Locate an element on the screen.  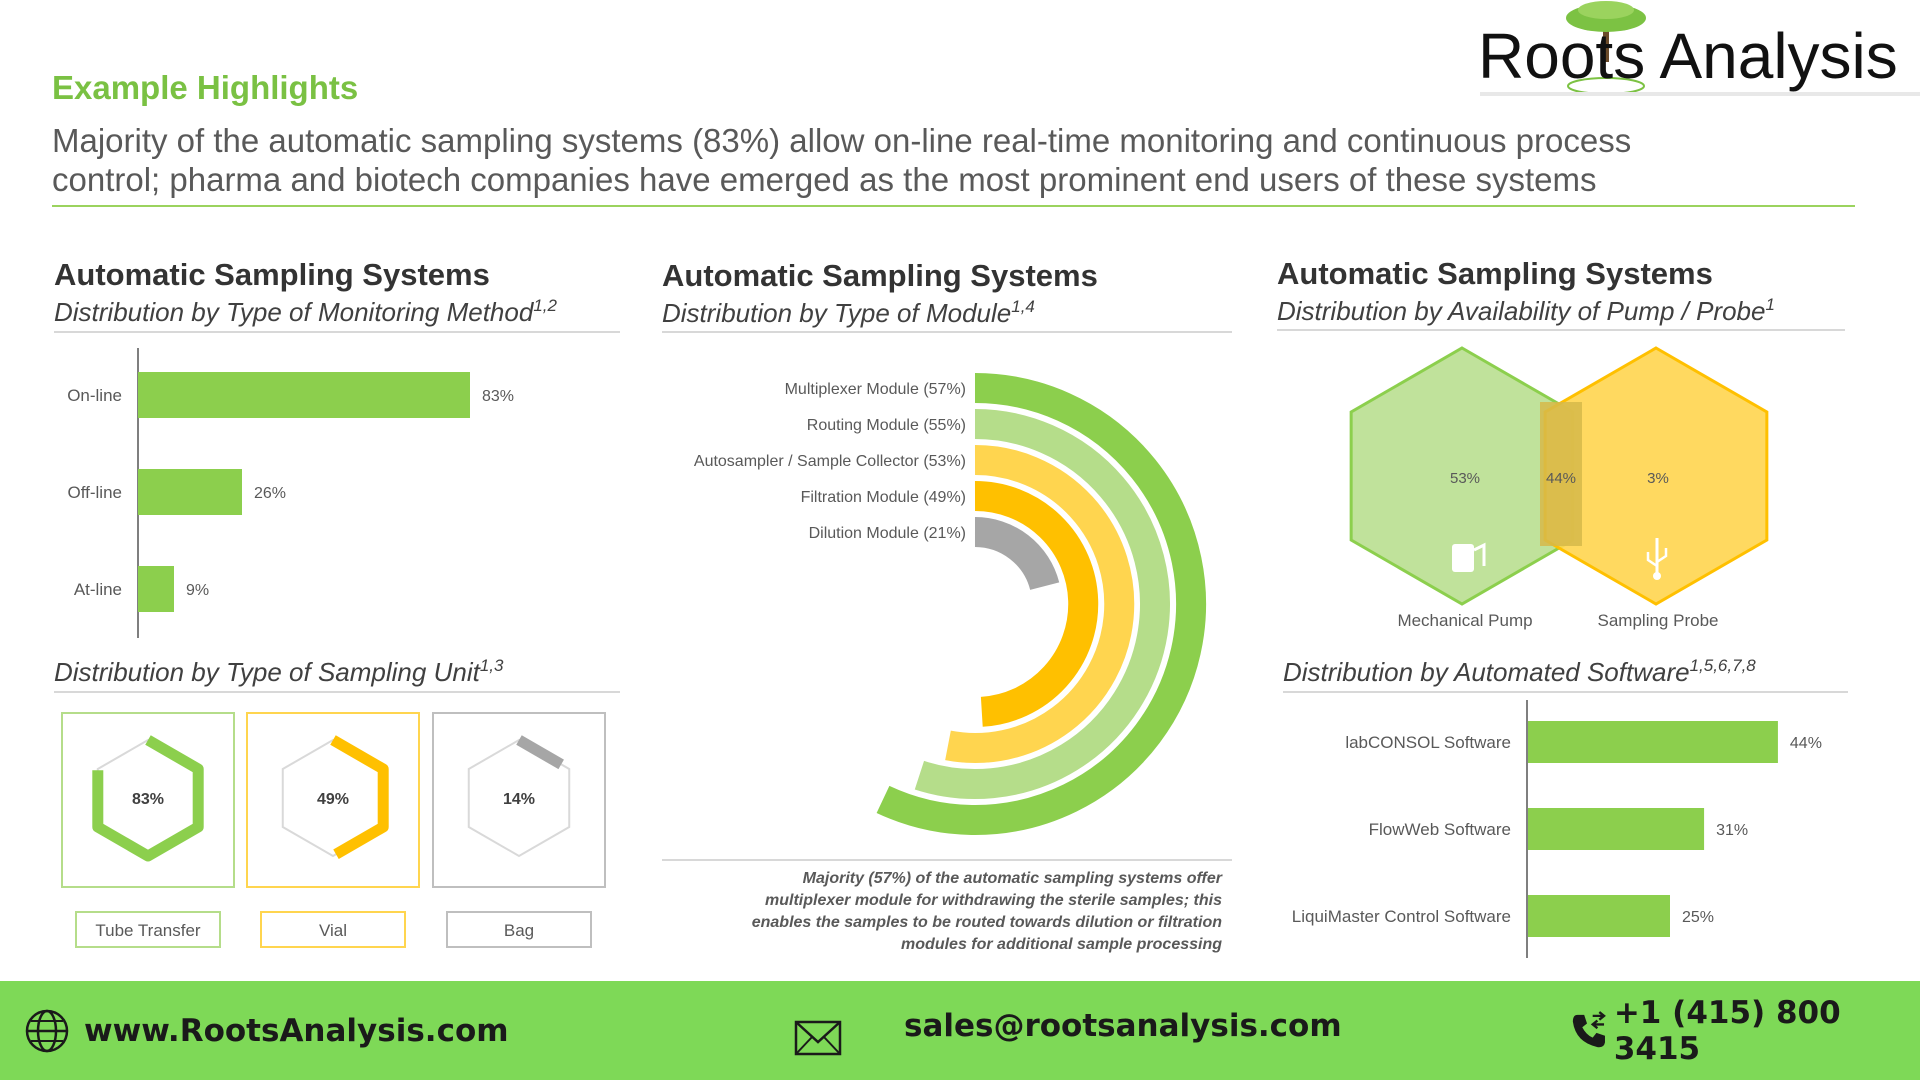
unit-category-label: Vial is located at coordinates (333, 930).